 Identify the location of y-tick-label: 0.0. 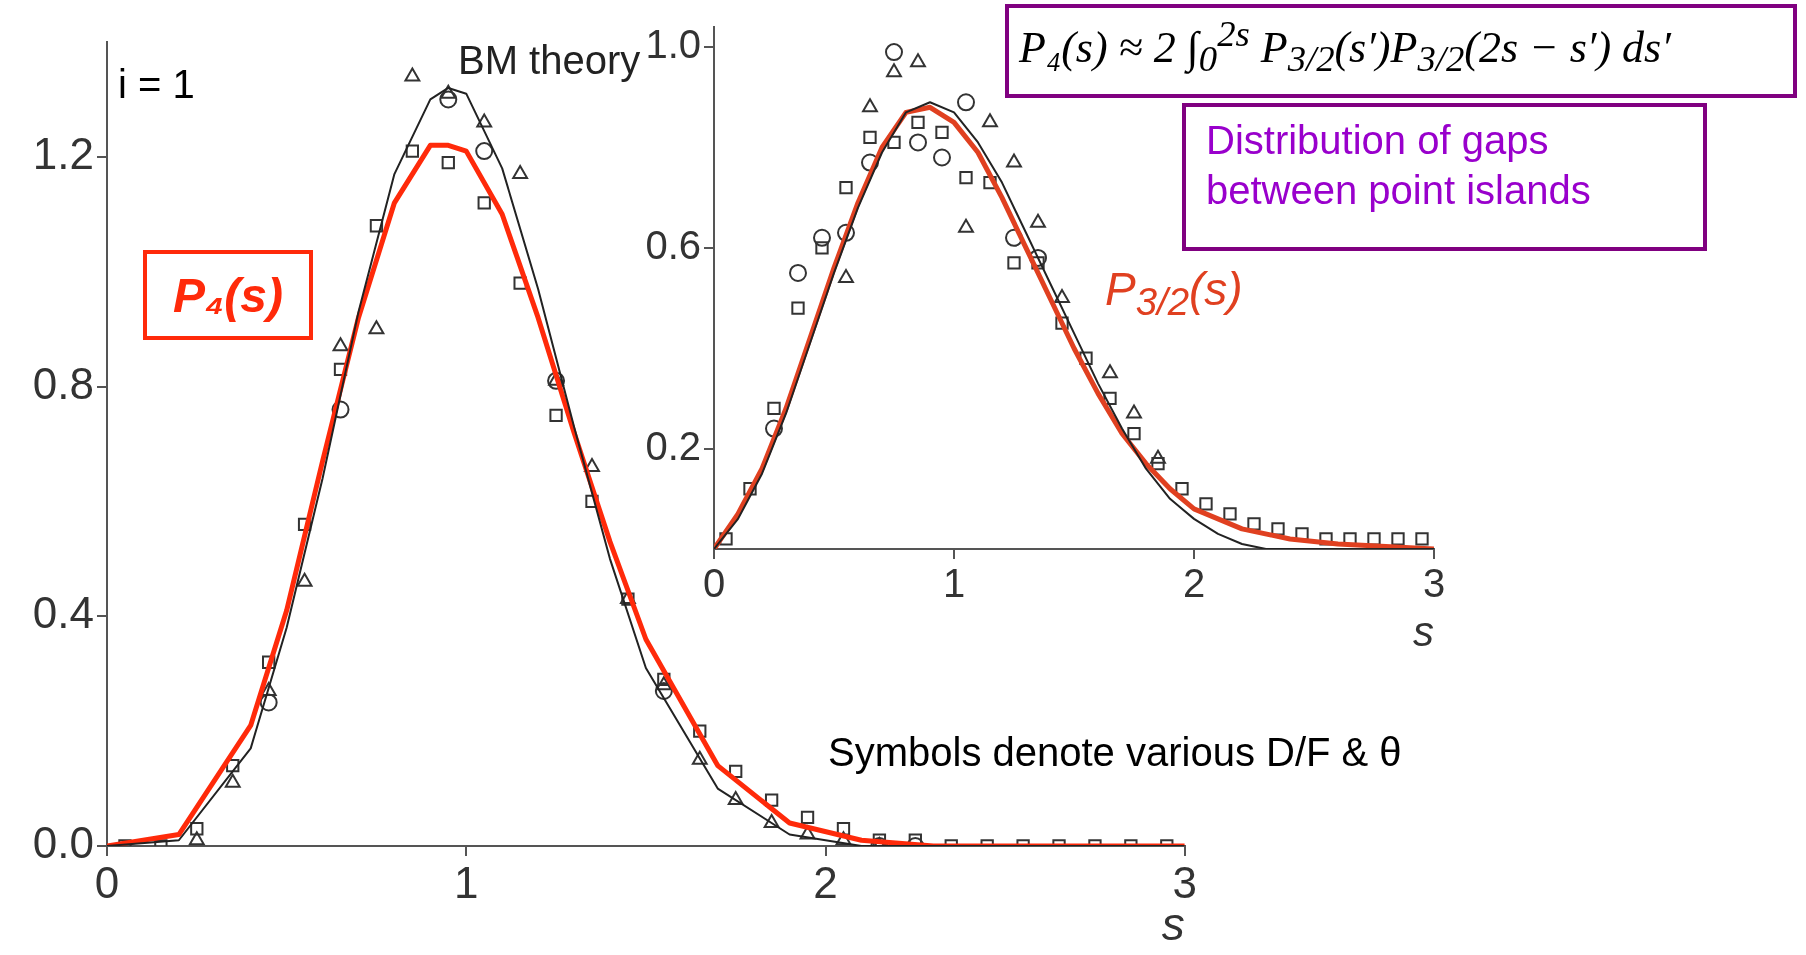
(63, 843).